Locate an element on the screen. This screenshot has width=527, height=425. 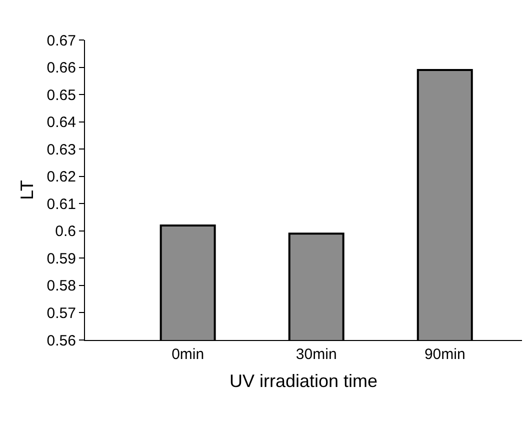
y-tick-label: 0.59 is located at coordinates (61, 259).